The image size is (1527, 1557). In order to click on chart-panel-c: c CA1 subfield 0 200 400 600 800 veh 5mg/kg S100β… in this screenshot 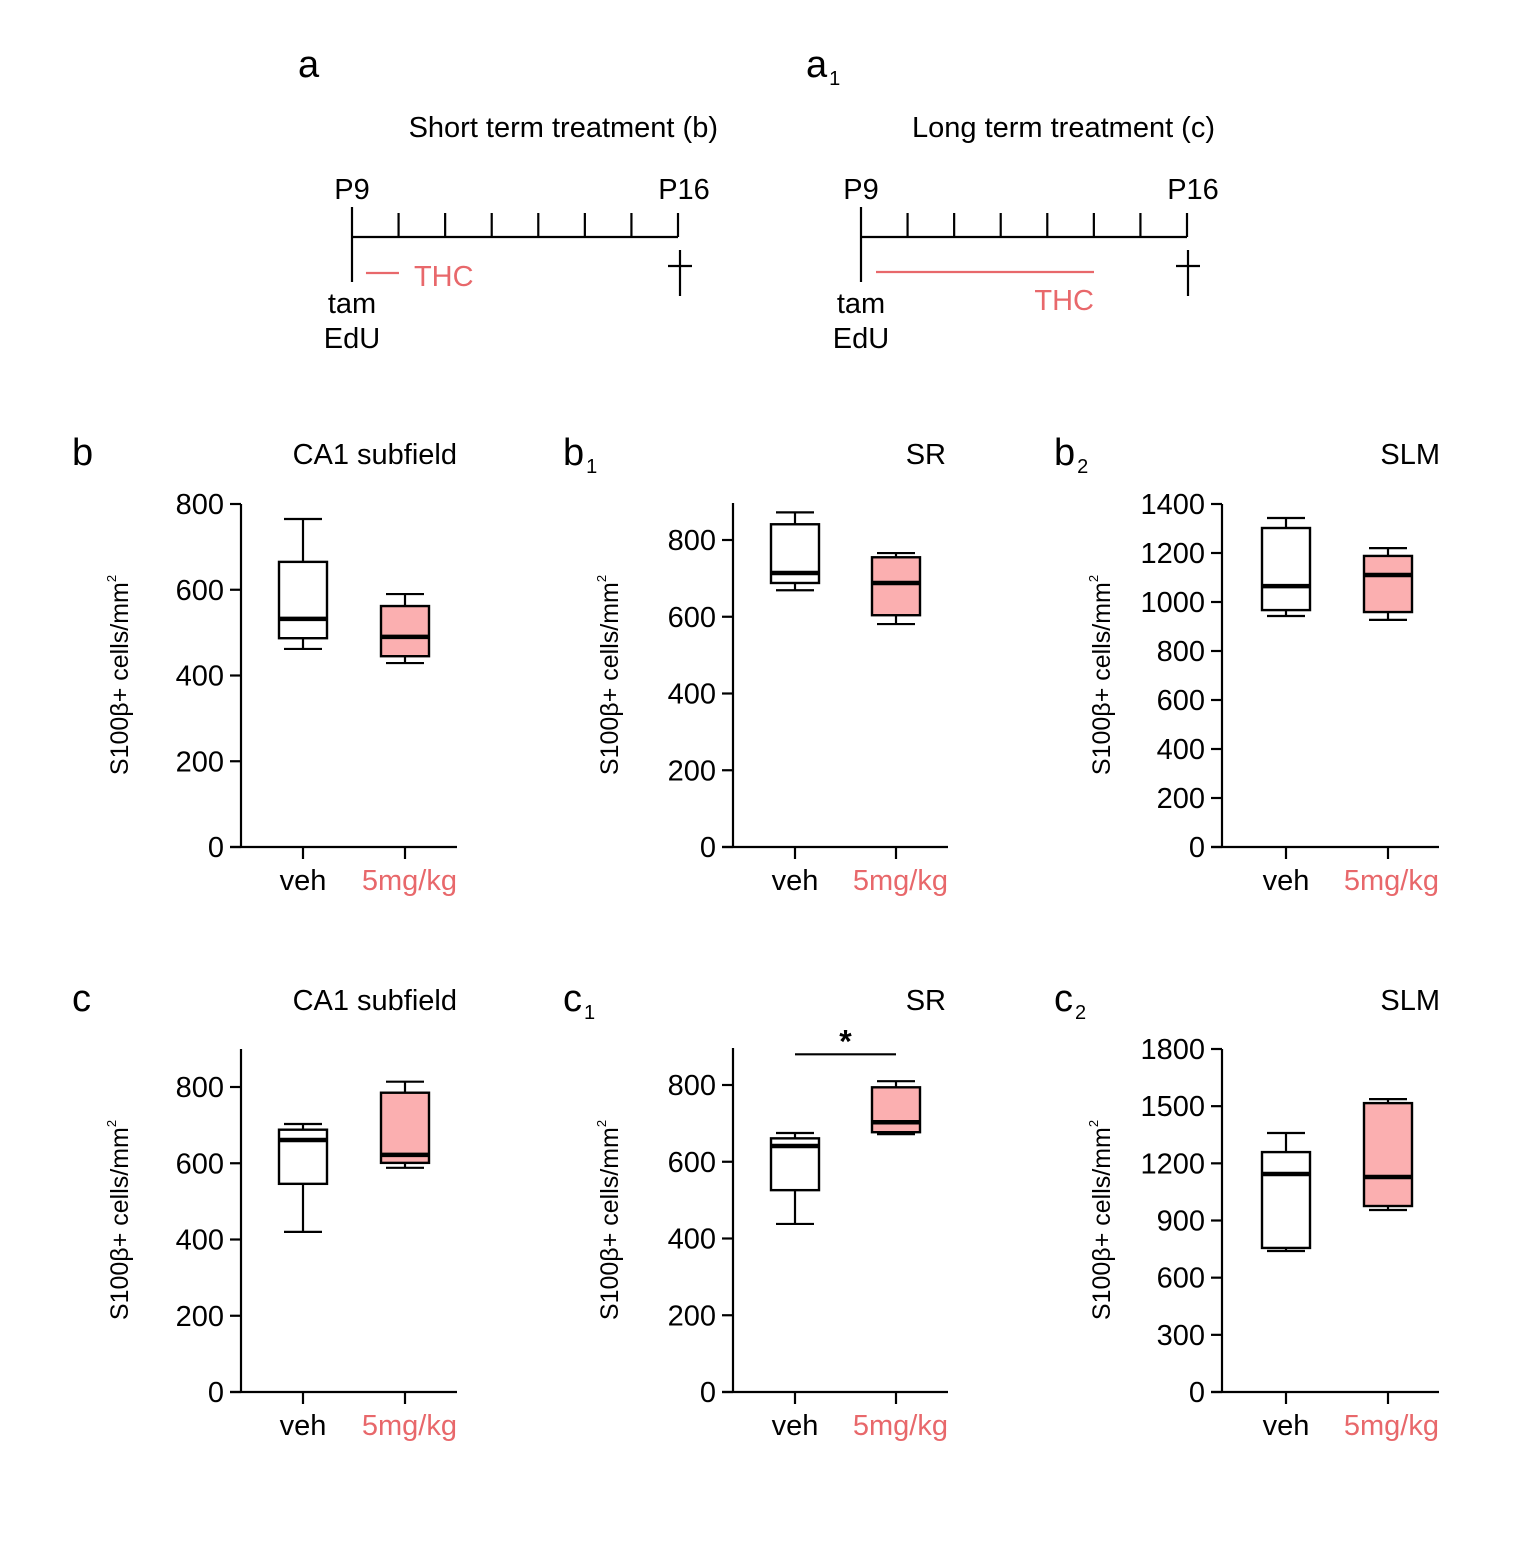, I will do `click(264, 1210)`.